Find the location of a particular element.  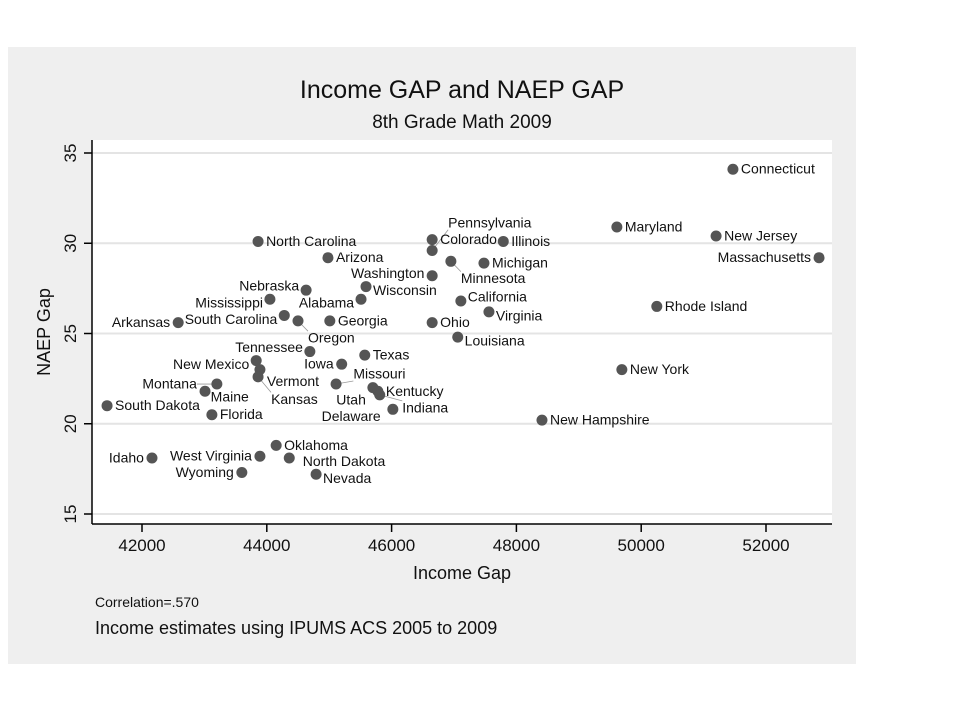

point-label: Florida is located at coordinates (241, 414).